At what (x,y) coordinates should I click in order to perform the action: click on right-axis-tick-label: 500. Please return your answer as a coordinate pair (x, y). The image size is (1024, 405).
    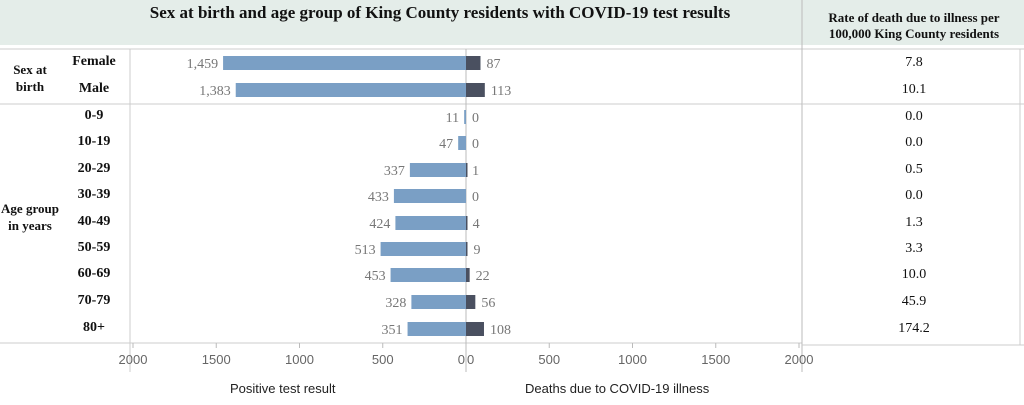
    Looking at the image, I should click on (549, 359).